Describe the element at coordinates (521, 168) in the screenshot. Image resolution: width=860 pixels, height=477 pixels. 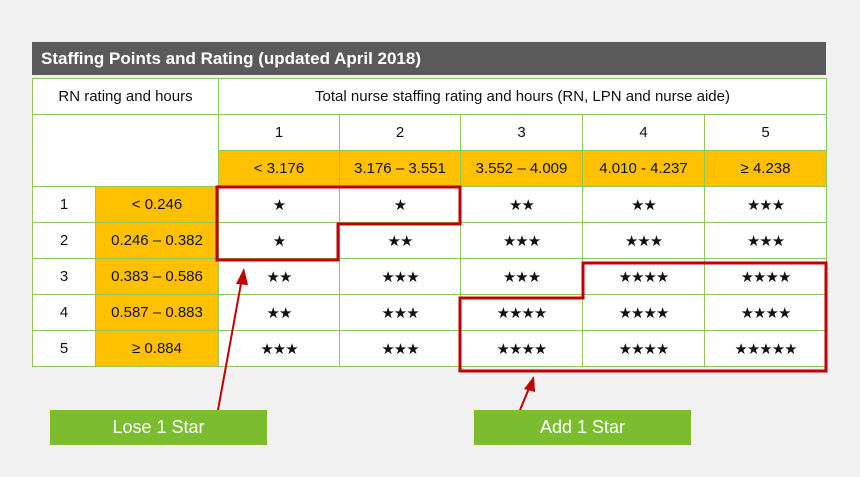
I see `total-range-3: 3.552 – 4.009` at that location.